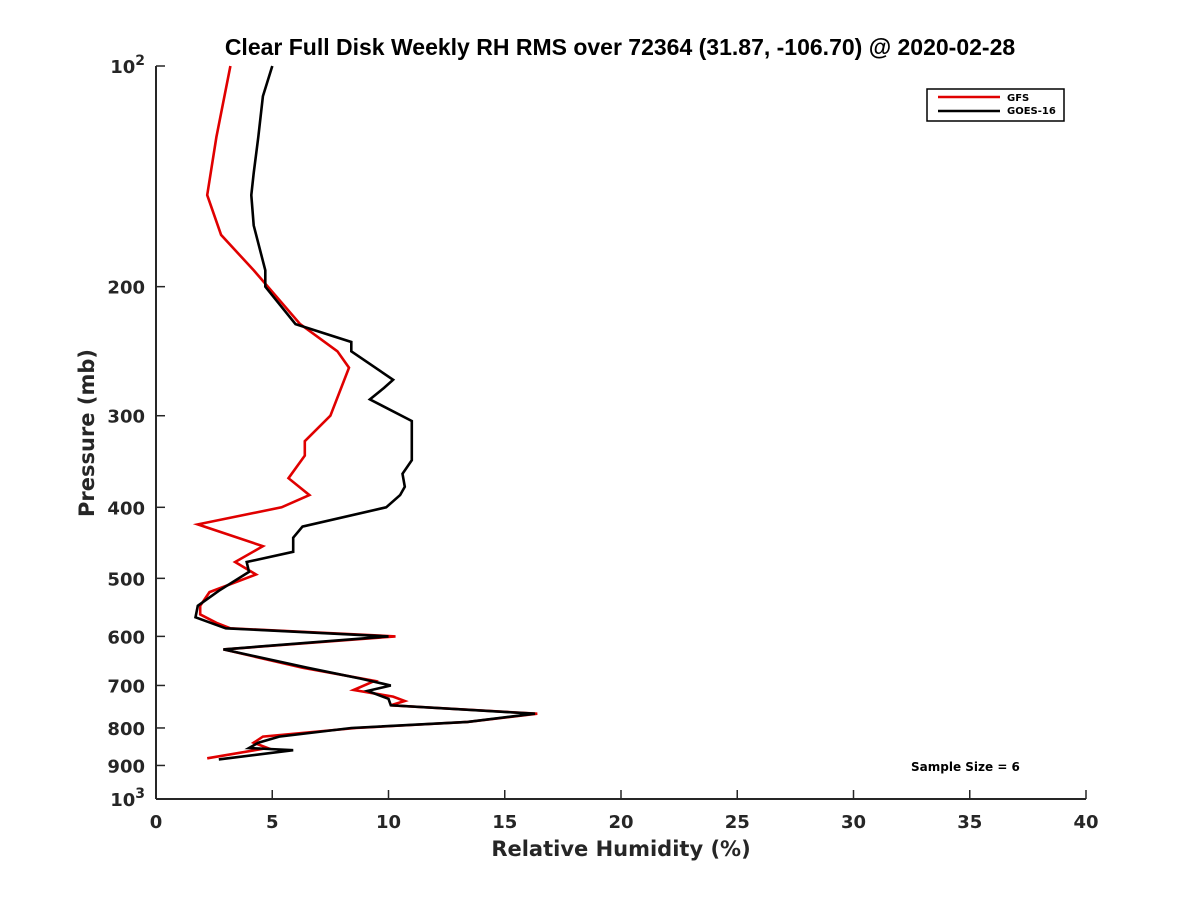 Image resolution: width=1200 pixels, height=900 pixels. I want to click on y-tick-label: 300, so click(126, 417).